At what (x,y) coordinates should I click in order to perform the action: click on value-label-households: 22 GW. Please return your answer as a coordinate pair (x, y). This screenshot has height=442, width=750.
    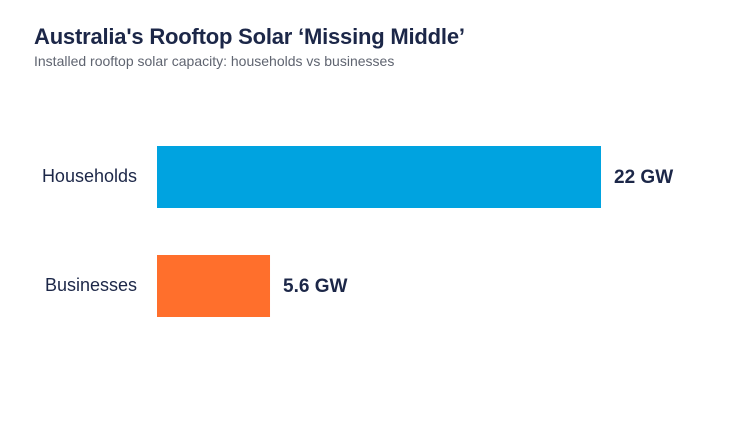
    Looking at the image, I should click on (643, 177).